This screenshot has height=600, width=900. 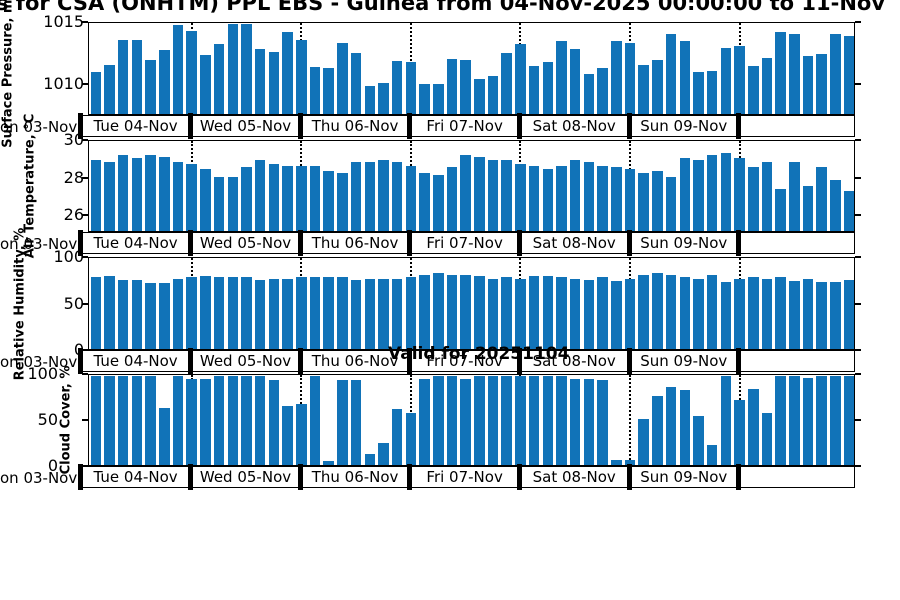 I want to click on day-label: Thu 06-Nov, so click(x=355, y=243).